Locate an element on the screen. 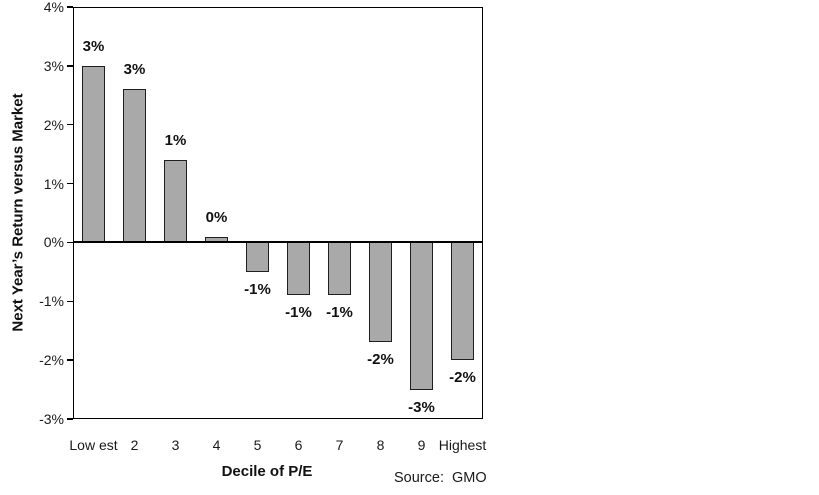 The height and width of the screenshot is (495, 819). y-axis-title: Next Year’s Return versus Market is located at coordinates (18, 212).